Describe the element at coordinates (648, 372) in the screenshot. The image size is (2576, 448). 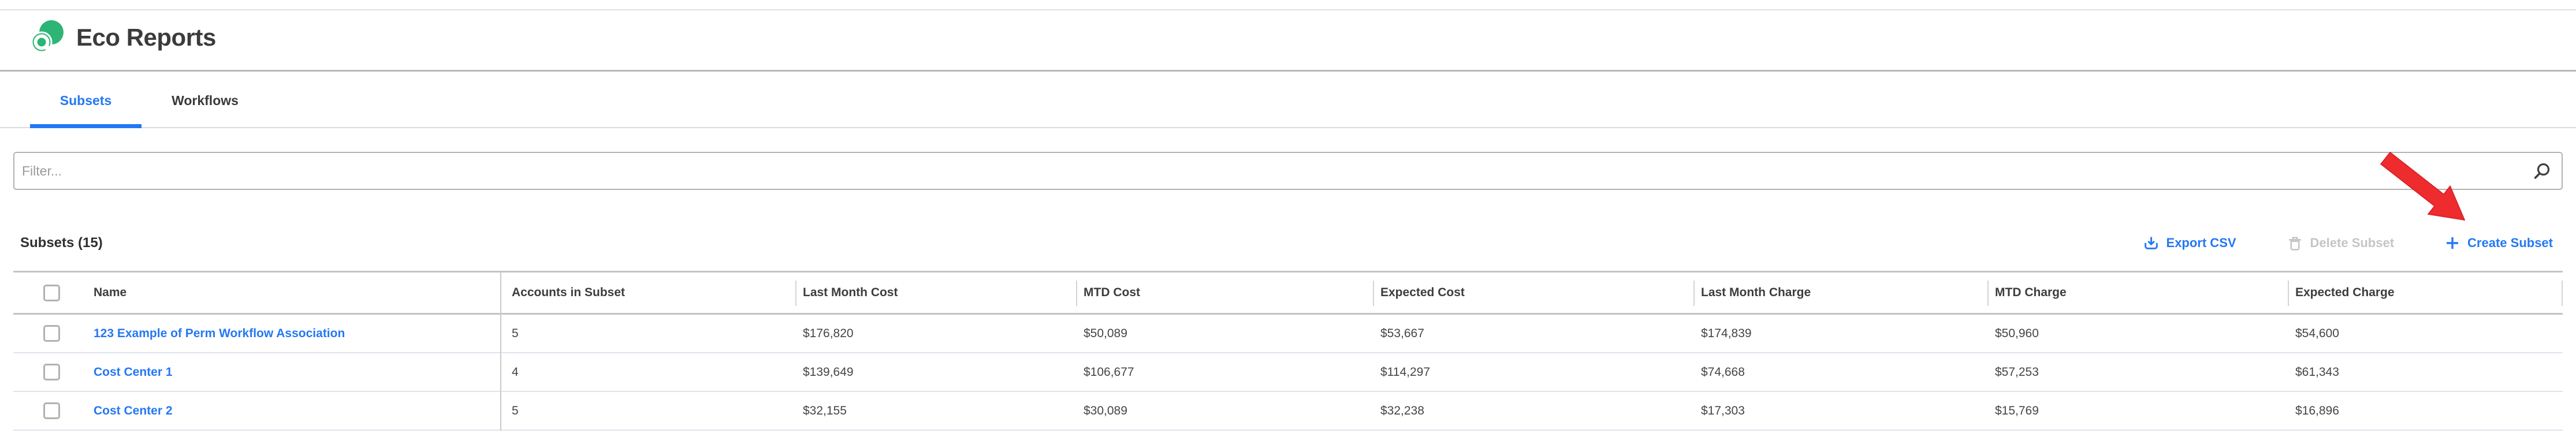
I see `row-accounts-cell: 4` at that location.